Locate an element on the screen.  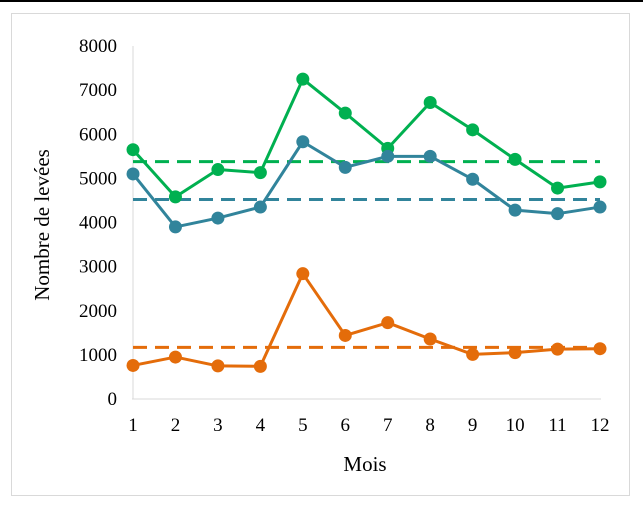
x-tick-label: 10 is located at coordinates (515, 425).